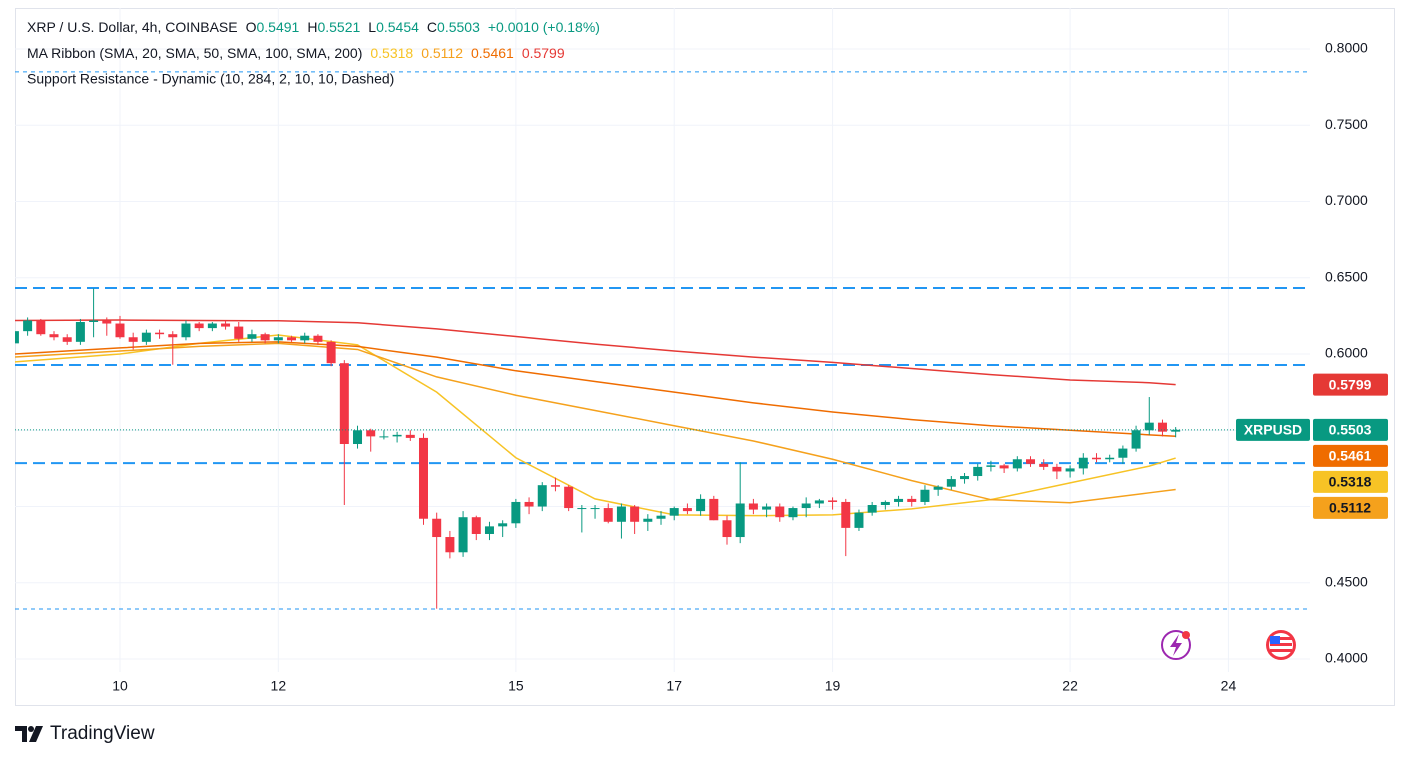 Image resolution: width=1410 pixels, height=760 pixels. Describe the element at coordinates (458, 27) in the screenshot. I see `legend-text: 0.5503` at that location.